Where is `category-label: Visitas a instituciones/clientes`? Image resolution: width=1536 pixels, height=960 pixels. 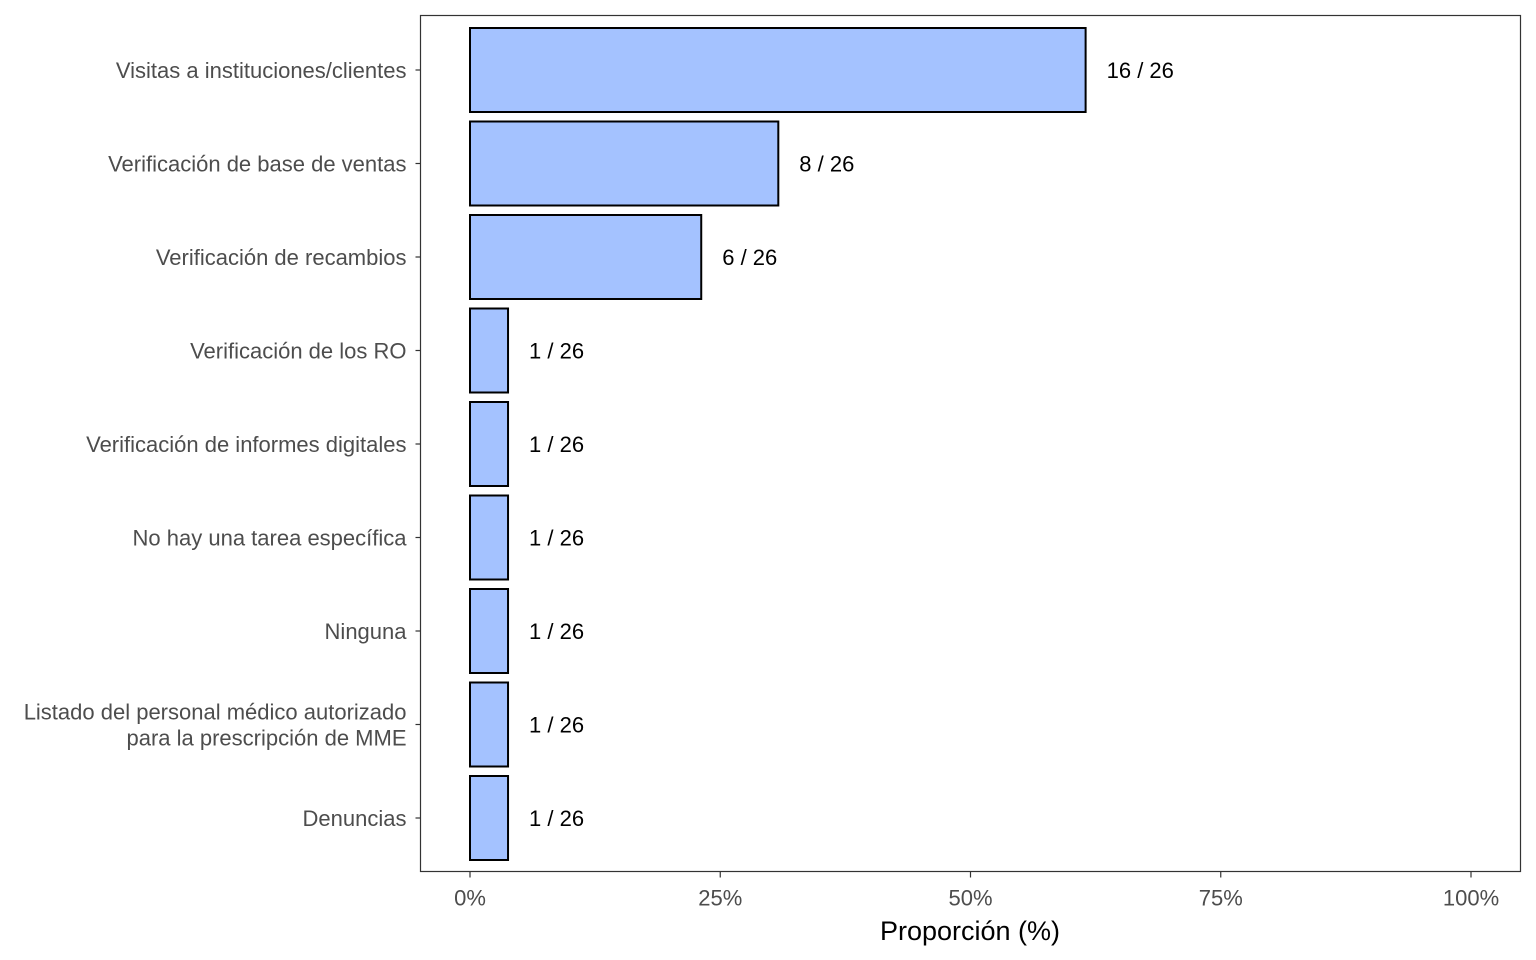
category-label: Visitas a instituciones/clientes is located at coordinates (261, 70).